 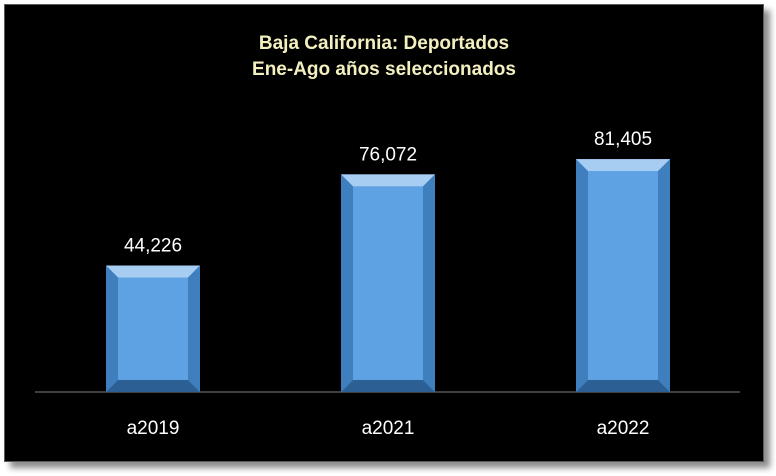 I want to click on data-label: 76,072, so click(x=388, y=154).